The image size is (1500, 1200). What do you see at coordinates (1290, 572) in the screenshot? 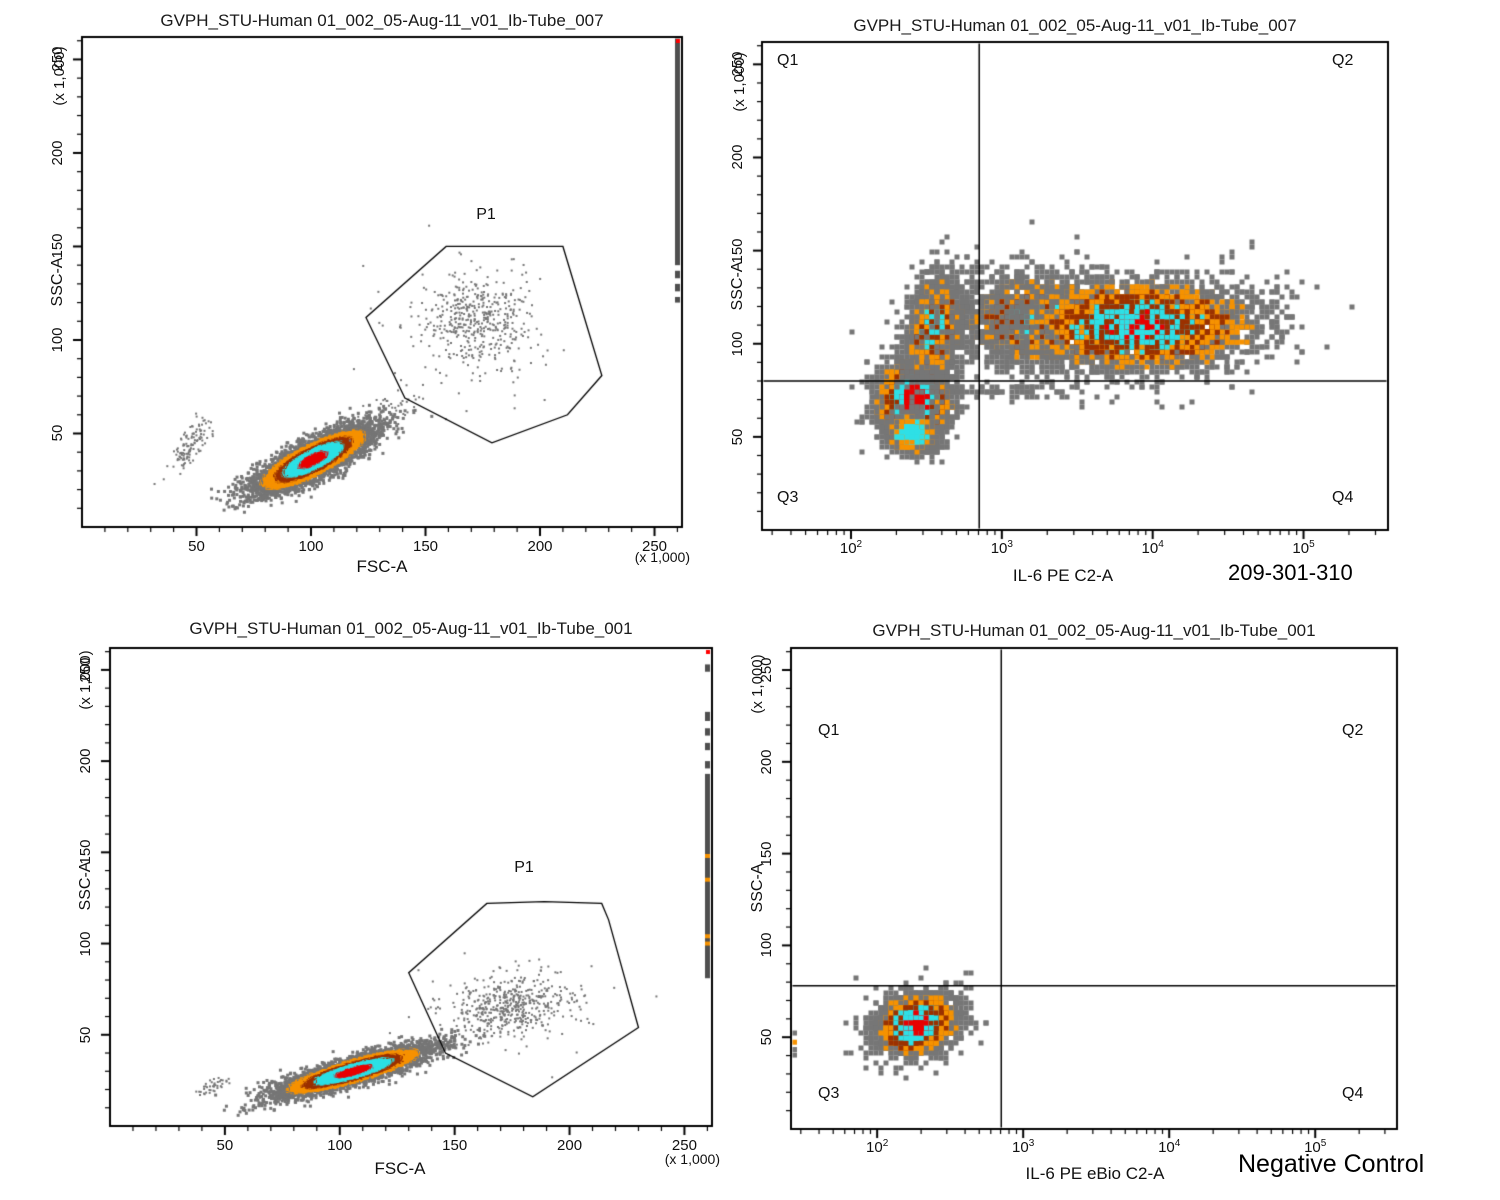
I see `sample-id-label: 209-301-310` at bounding box center [1290, 572].